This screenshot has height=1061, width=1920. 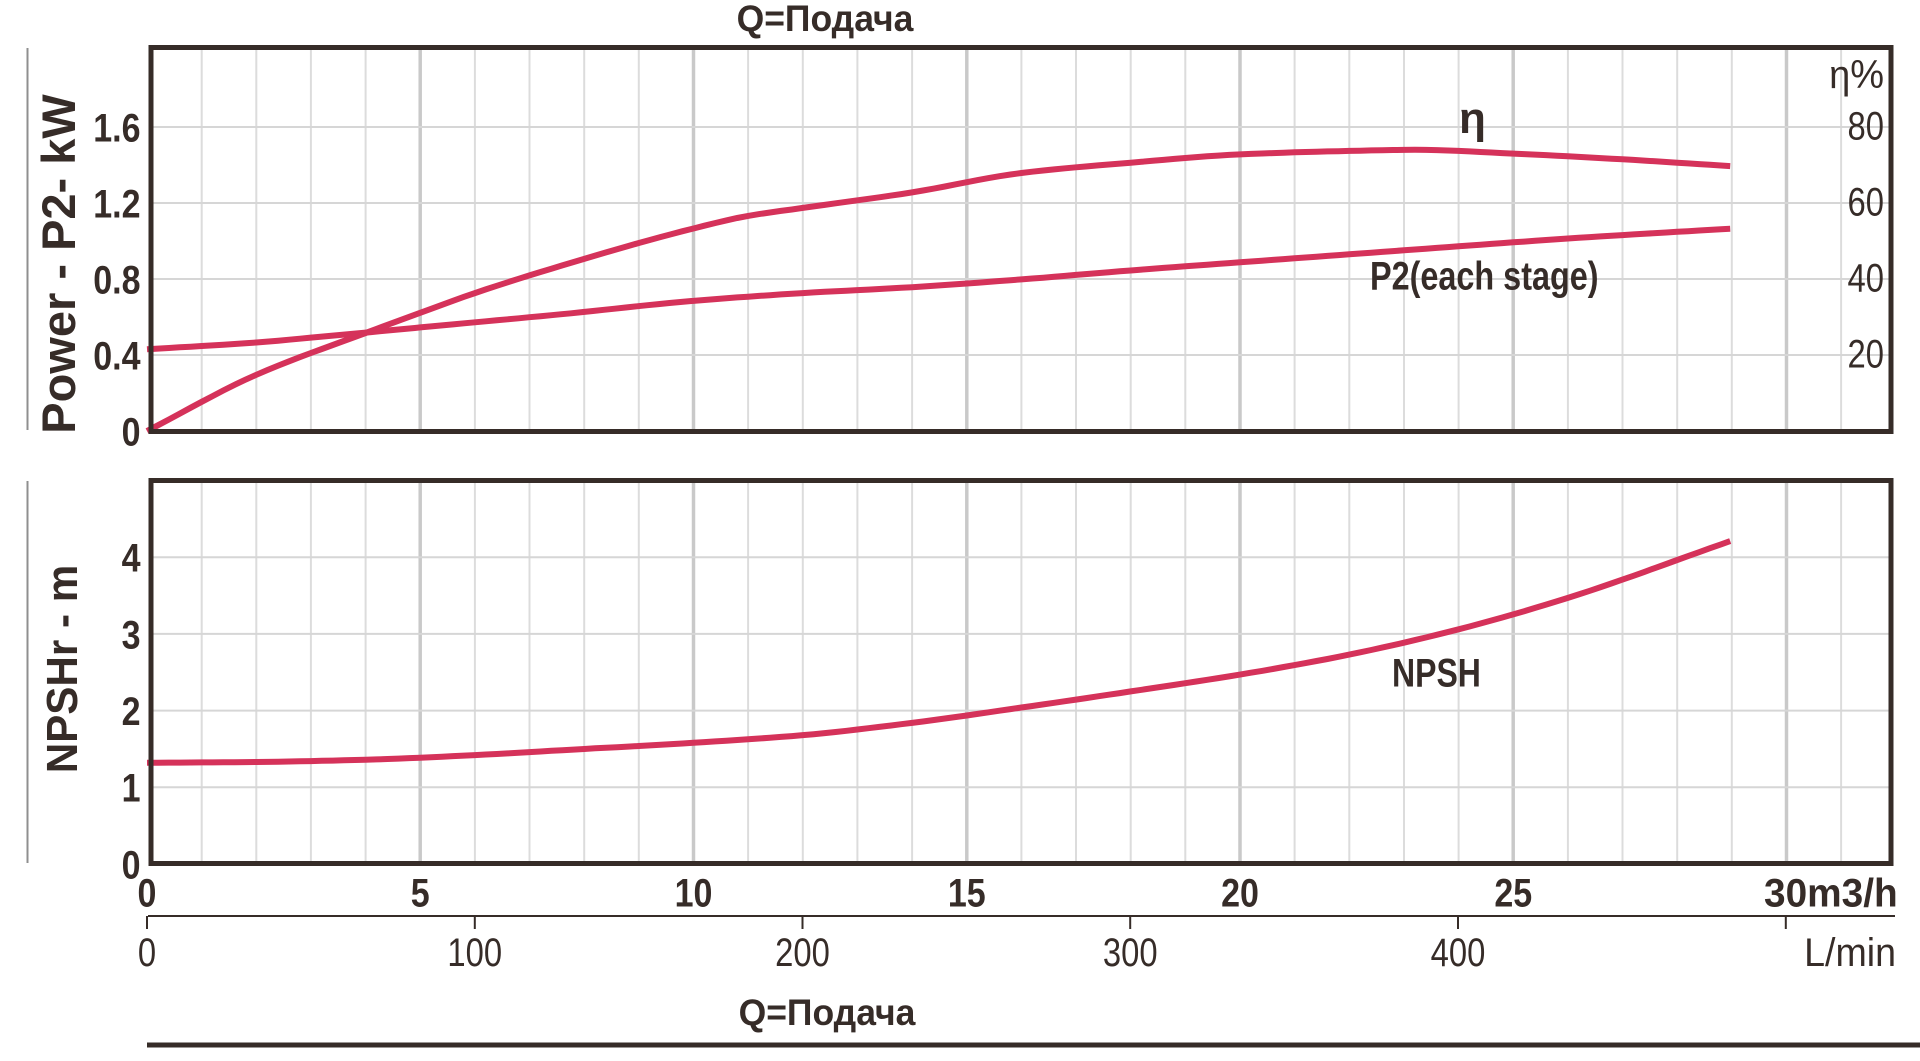 I want to click on svg-text: η%, so click(x=1856, y=75).